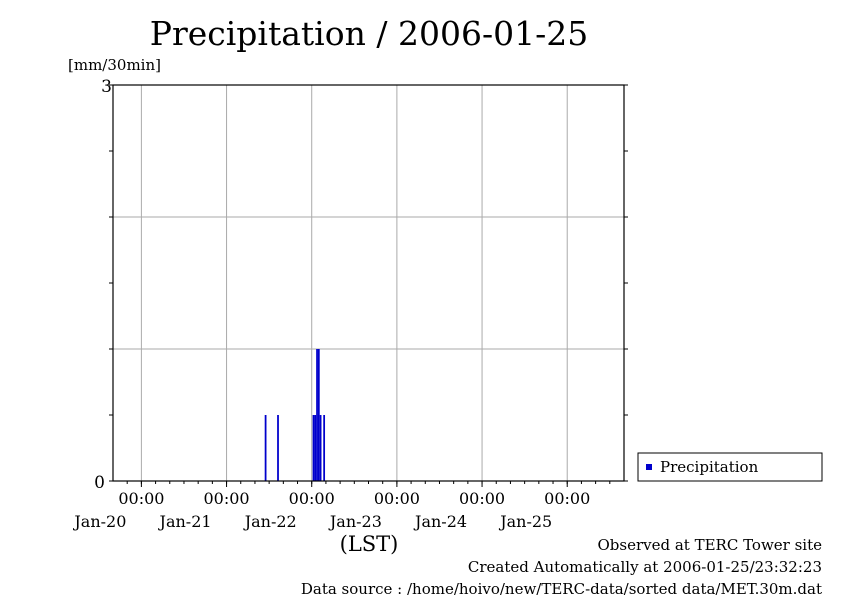  I want to click on x-tick-date-label: Jan-25, so click(525, 521).